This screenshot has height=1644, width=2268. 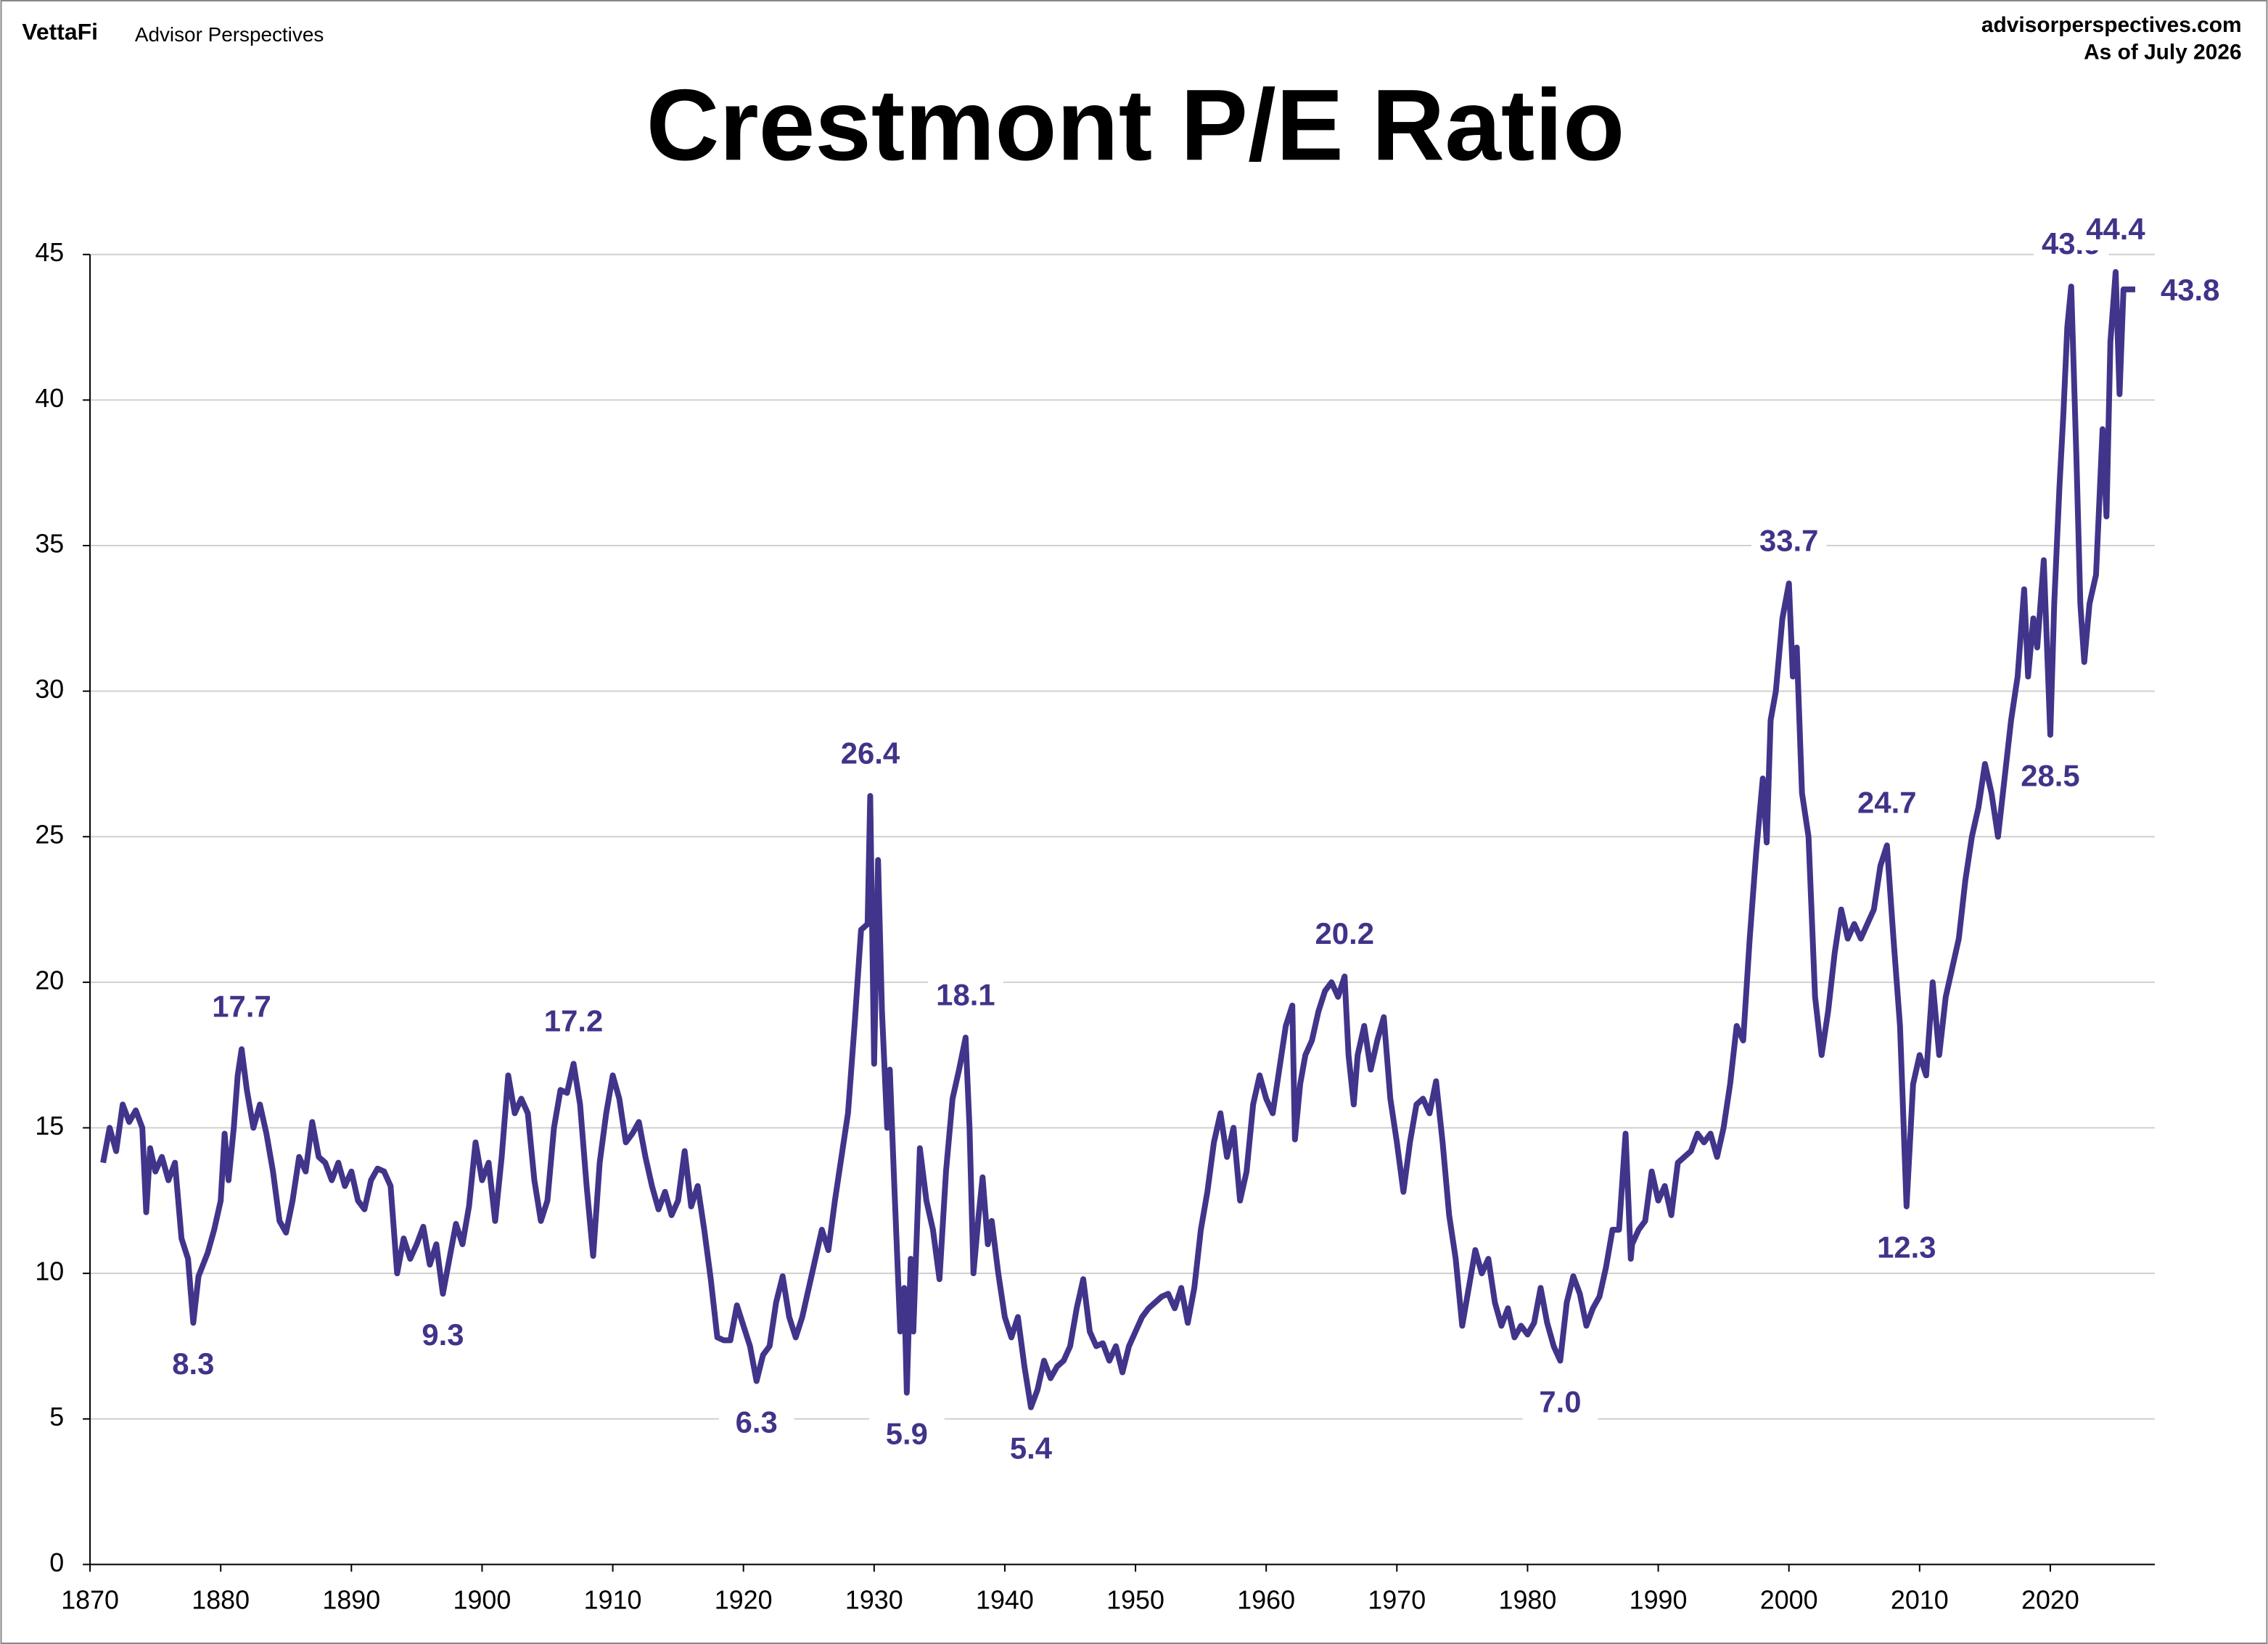 I want to click on x-tick-label: 1970, so click(x=1397, y=1600).